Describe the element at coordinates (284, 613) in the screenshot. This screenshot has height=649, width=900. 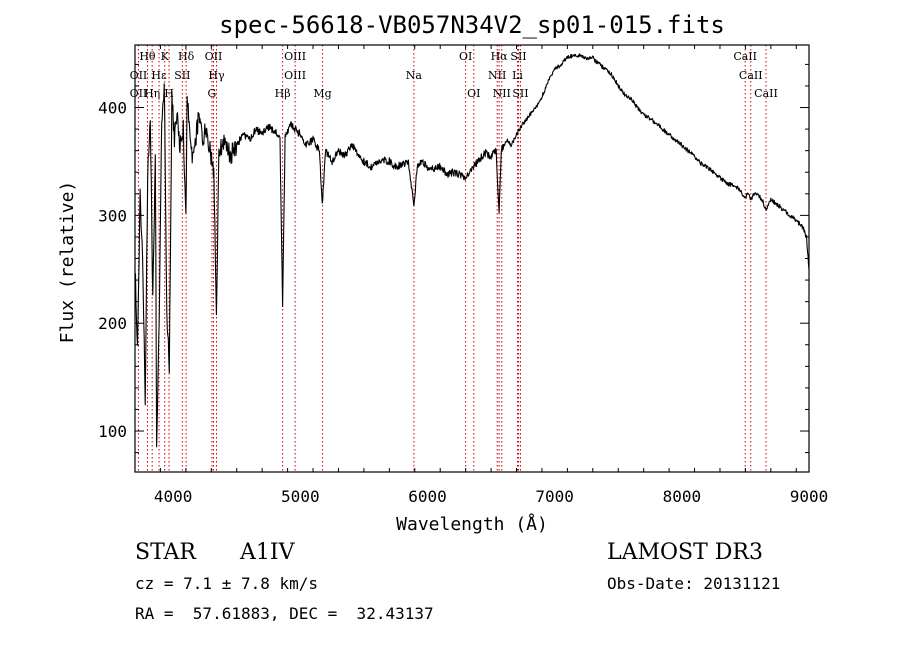
I see `coordinates: RA = 57.61883, DEC = 32.43137` at that location.